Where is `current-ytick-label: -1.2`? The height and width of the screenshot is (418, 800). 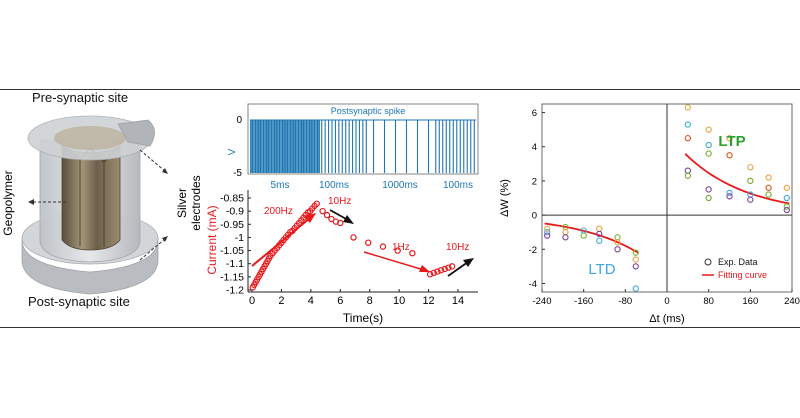
current-ytick-label: -1.2 is located at coordinates (235, 291).